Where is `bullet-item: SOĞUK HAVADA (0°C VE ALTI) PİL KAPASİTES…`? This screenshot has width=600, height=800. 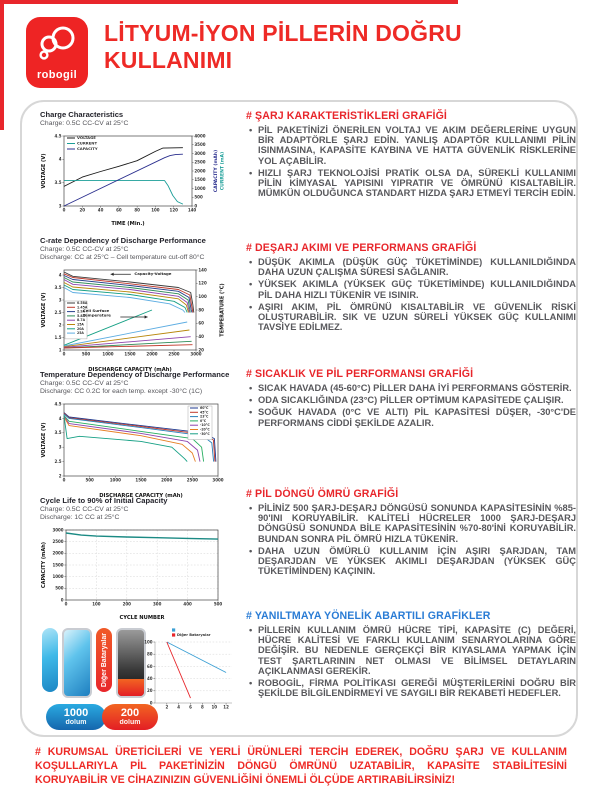
bullet-item: SOĞUK HAVADA (0°C VE ALTI) PİL KAPASİTES… is located at coordinates (412, 417).